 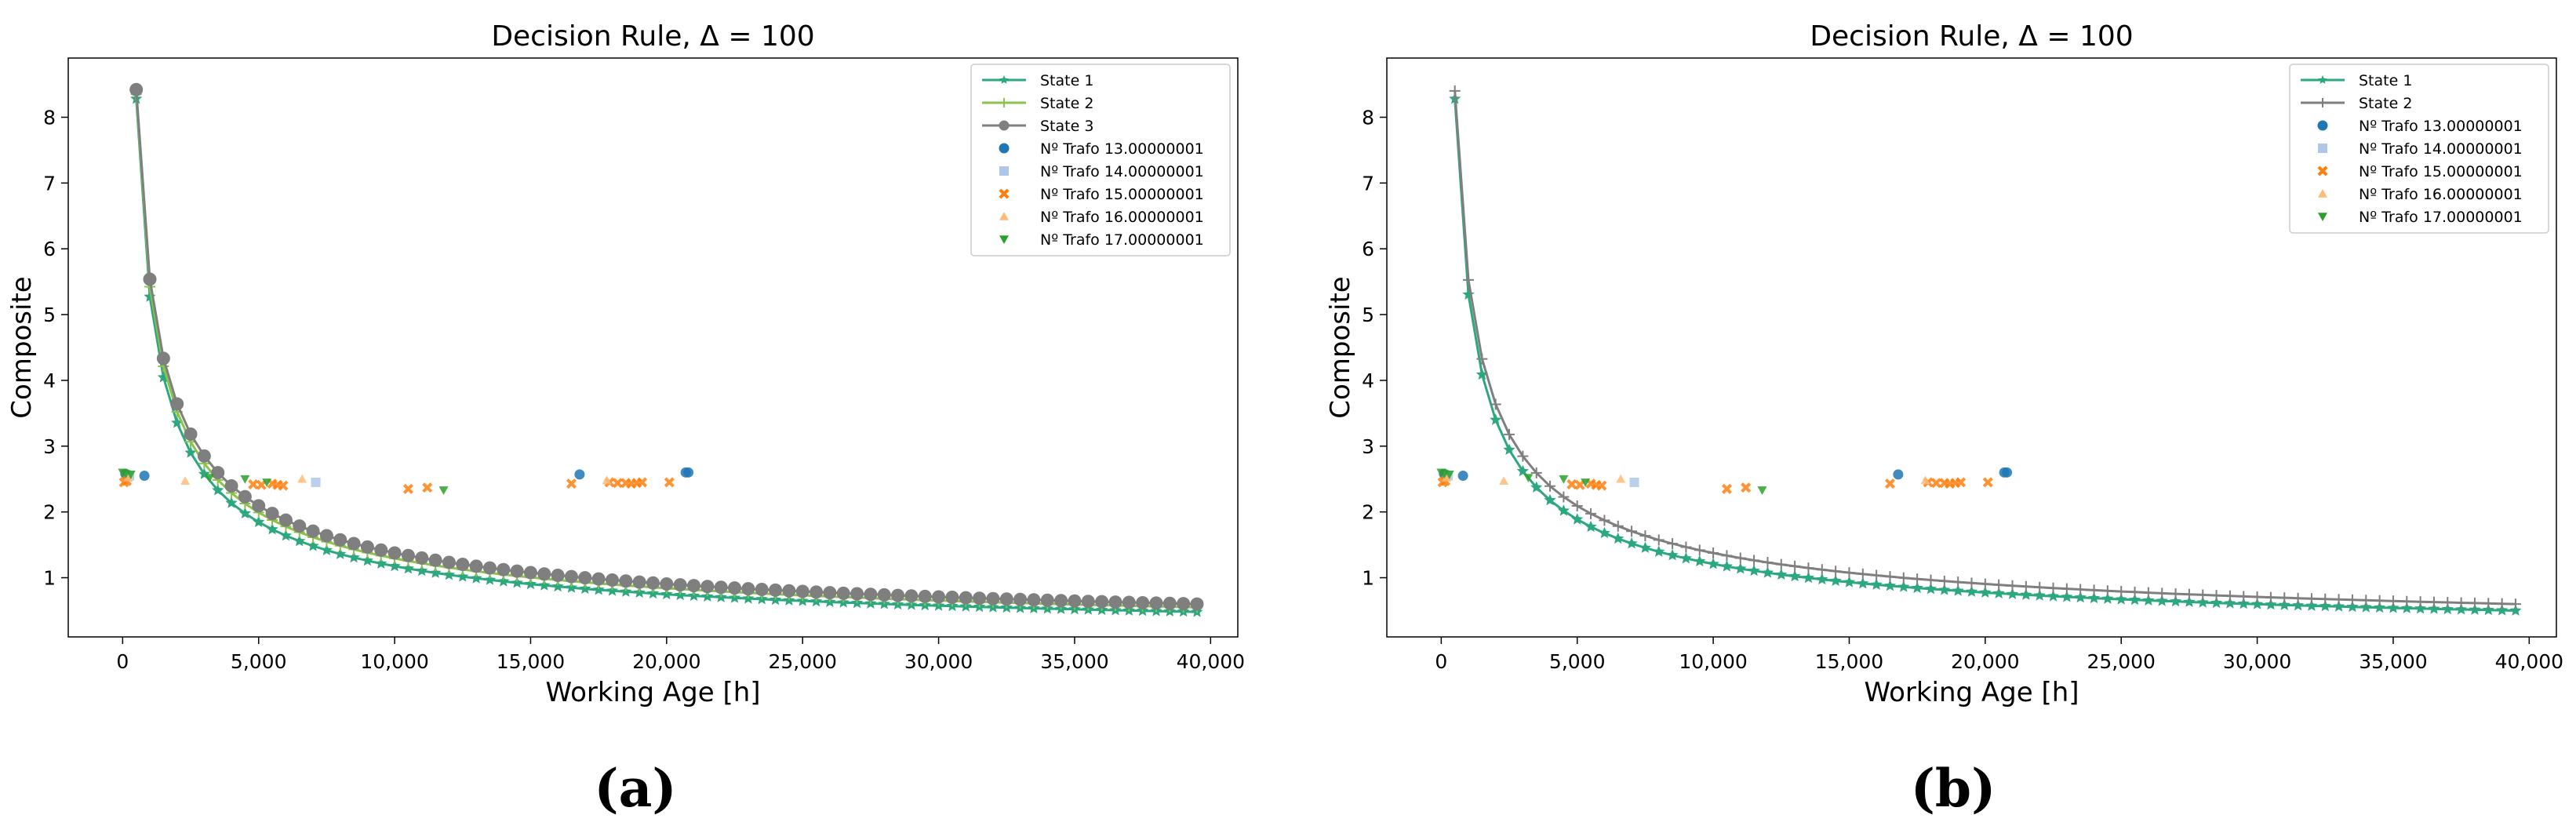 What do you see at coordinates (666, 661) in the screenshot?
I see `x-tick-label: 20,000` at bounding box center [666, 661].